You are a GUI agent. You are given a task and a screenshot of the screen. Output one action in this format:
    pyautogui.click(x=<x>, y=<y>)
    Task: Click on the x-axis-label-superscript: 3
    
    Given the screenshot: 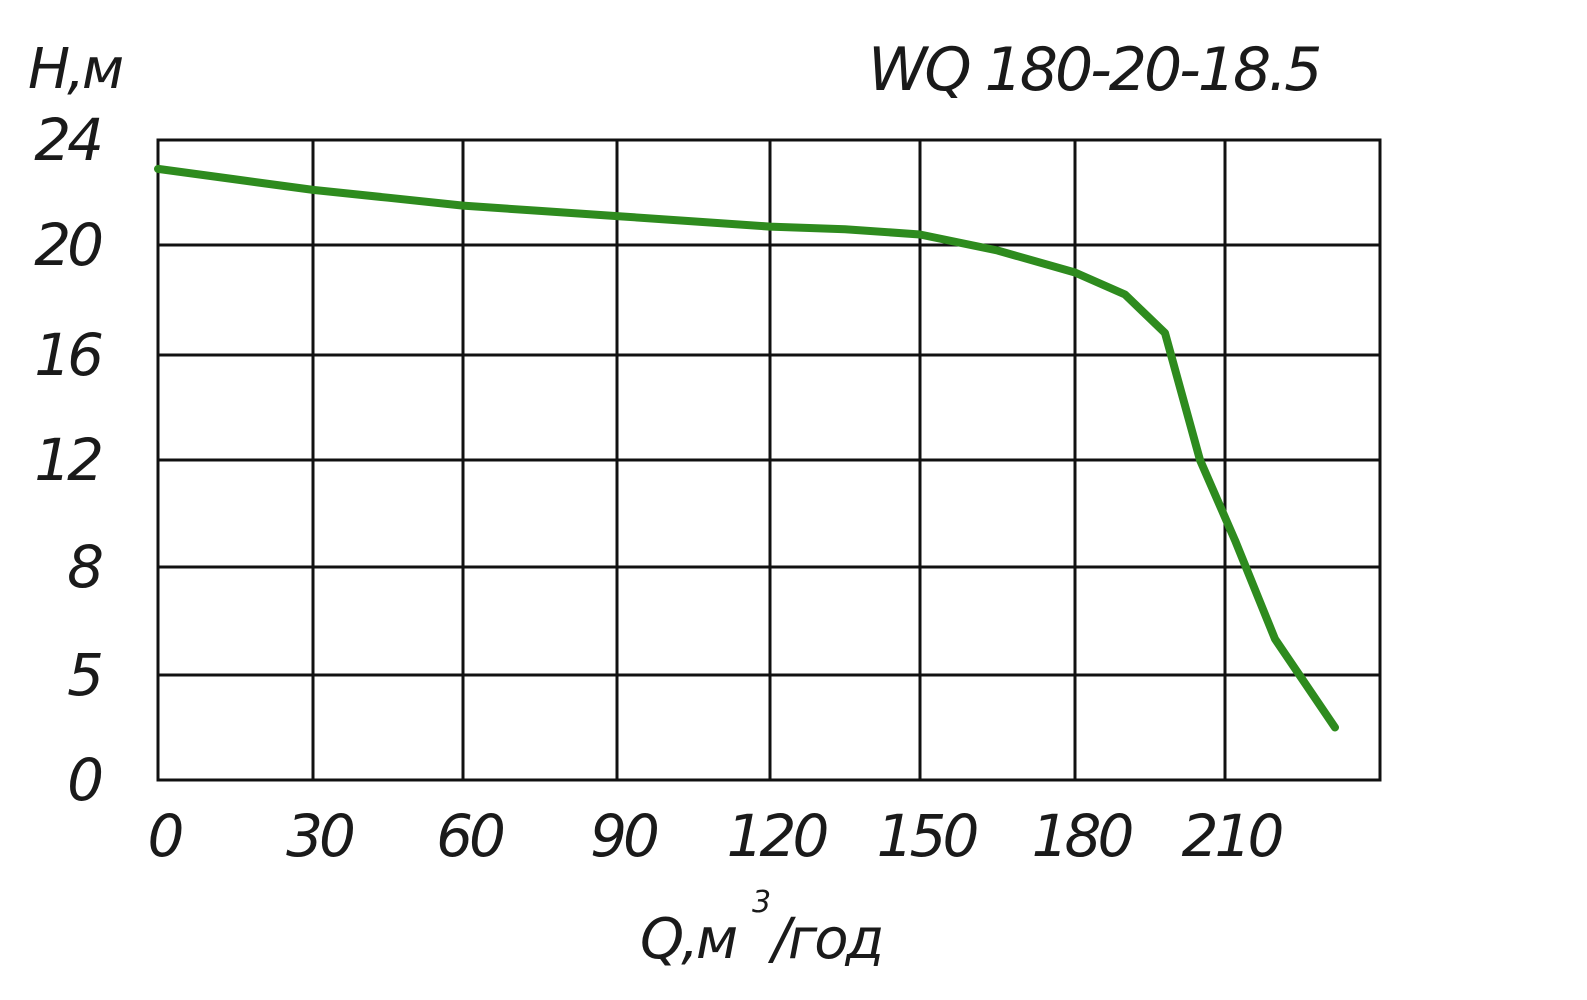 What is the action you would take?
    pyautogui.click(x=761, y=902)
    